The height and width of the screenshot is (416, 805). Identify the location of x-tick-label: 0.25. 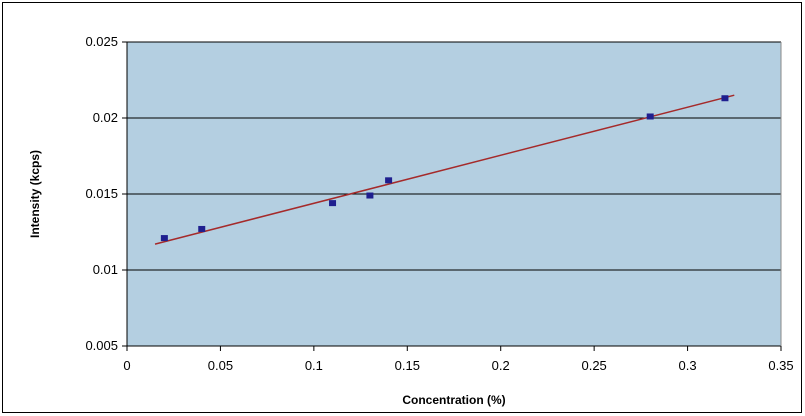
(593, 365).